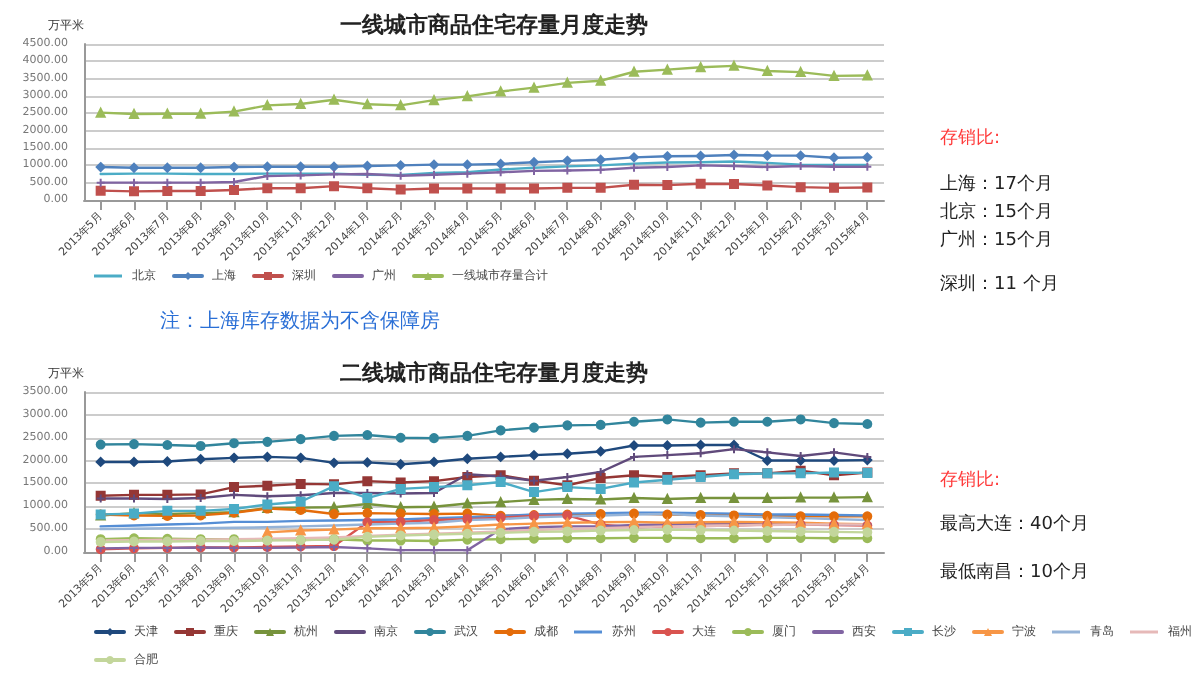 This screenshot has height=680, width=1204. I want to click on text: 北京：15个月, so click(996, 212).